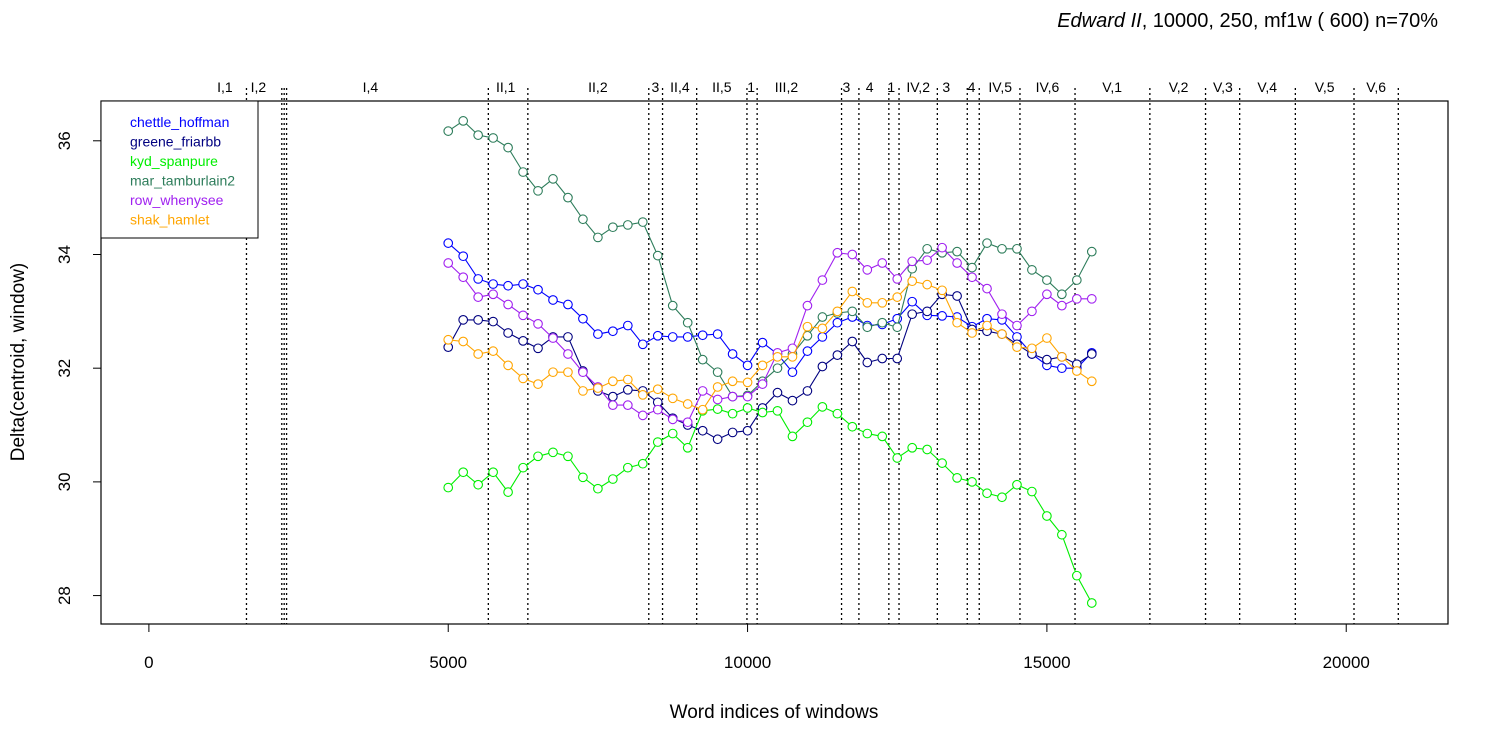 The height and width of the screenshot is (755, 1500). What do you see at coordinates (774, 712) in the screenshot?
I see `x-axis-label: Word indices of windows` at bounding box center [774, 712].